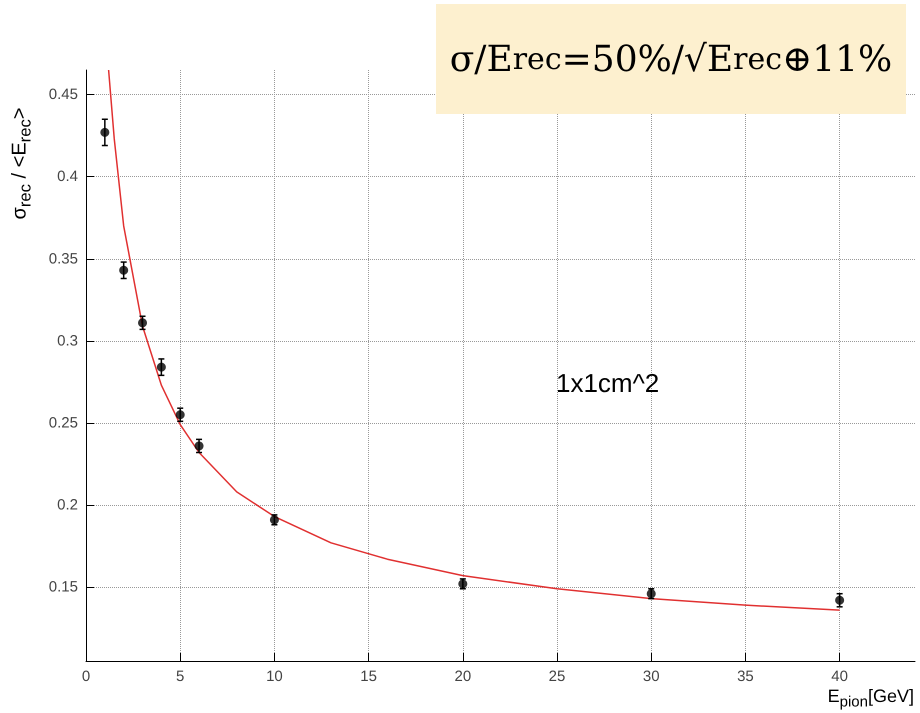 The width and height of the screenshot is (920, 713). I want to click on x-tick-label: 25, so click(557, 676).